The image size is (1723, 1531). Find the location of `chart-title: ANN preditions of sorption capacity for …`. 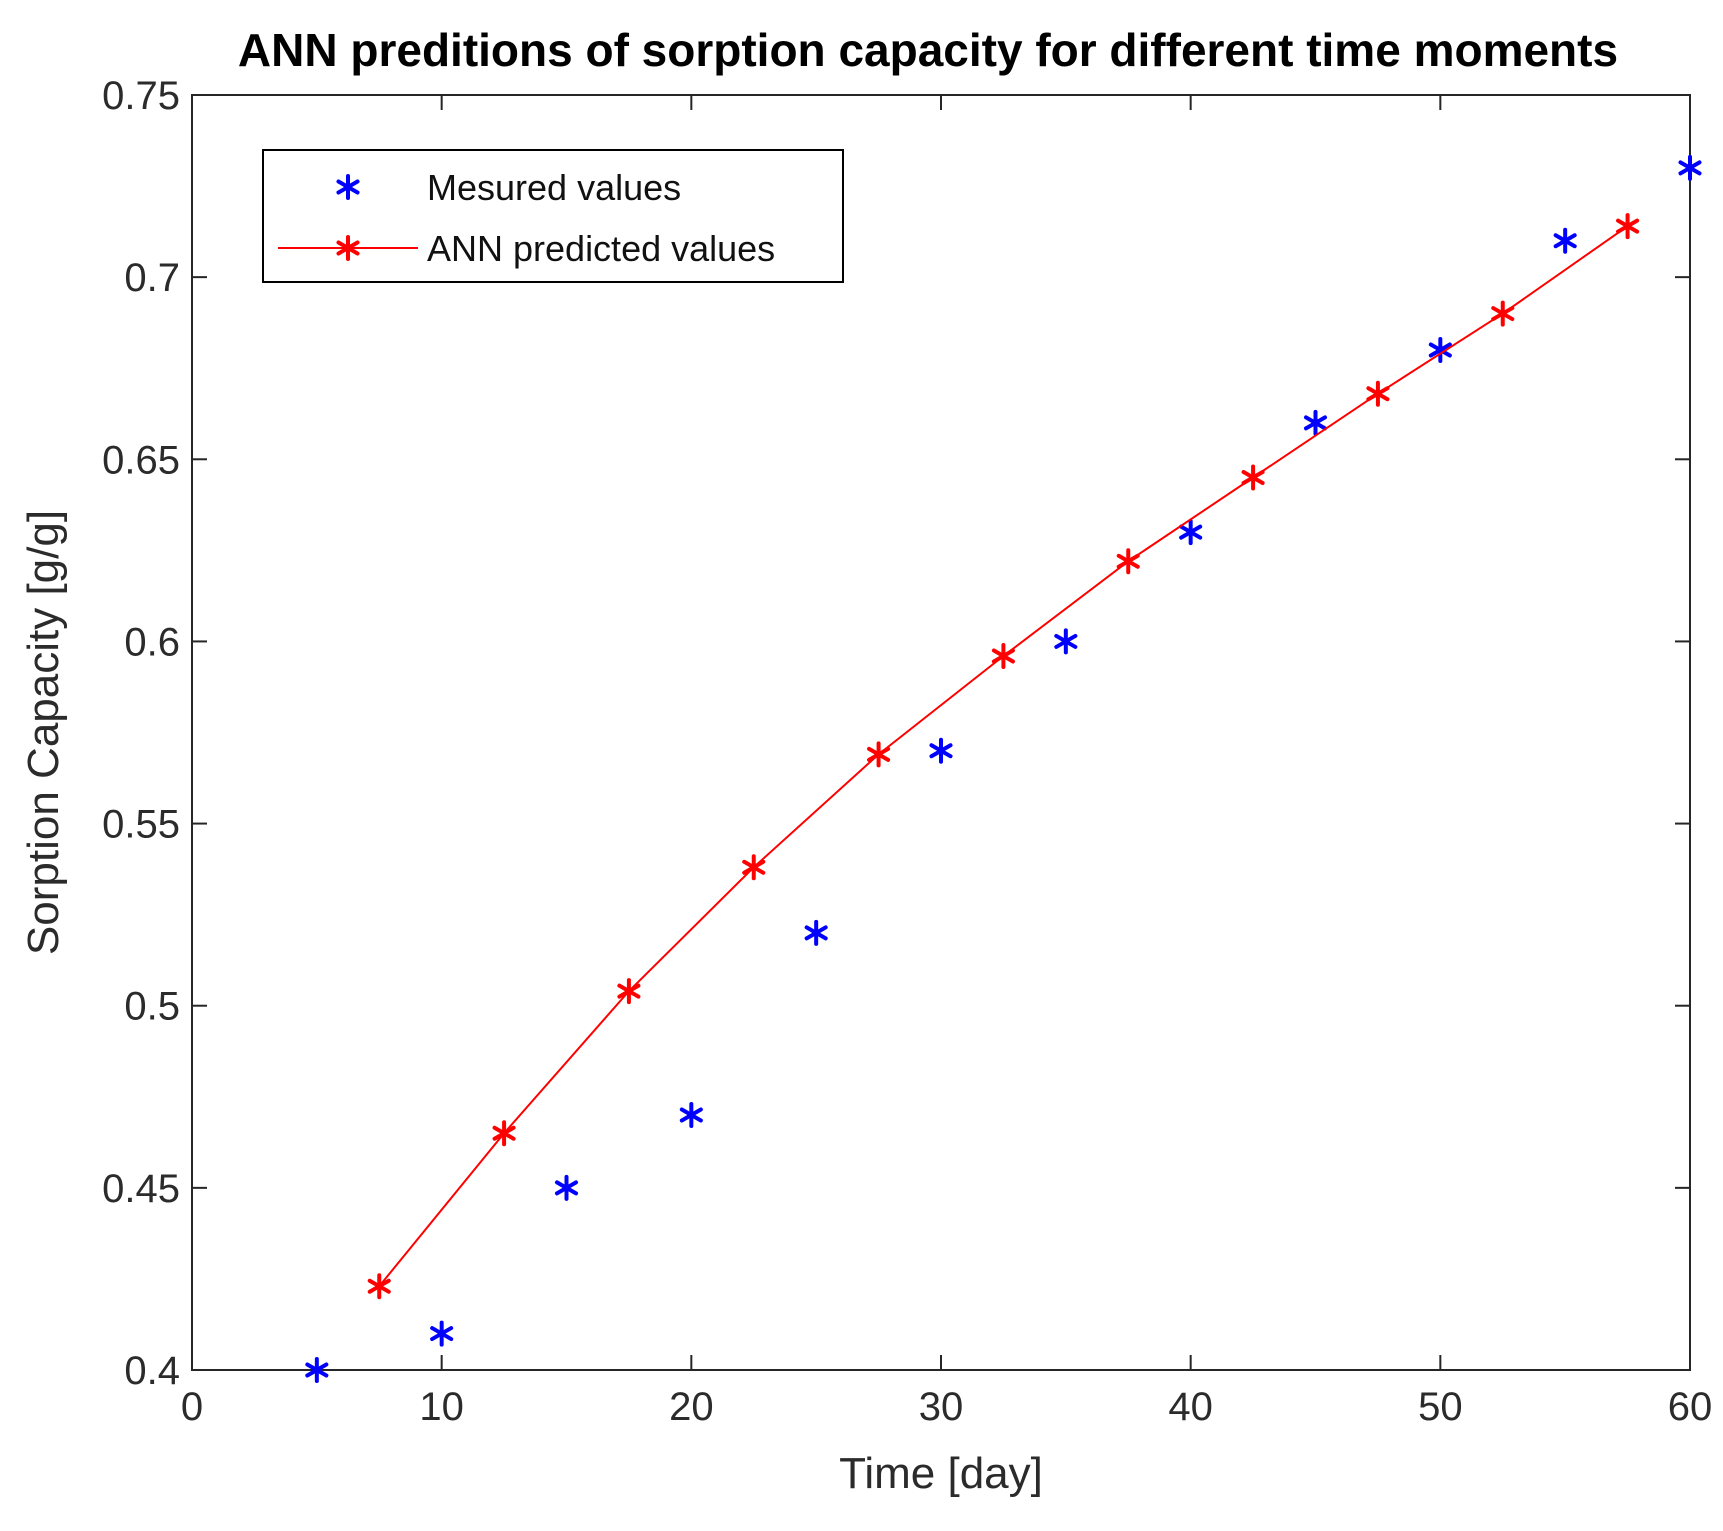

chart-title: ANN preditions of sorption capacity for … is located at coordinates (928, 50).